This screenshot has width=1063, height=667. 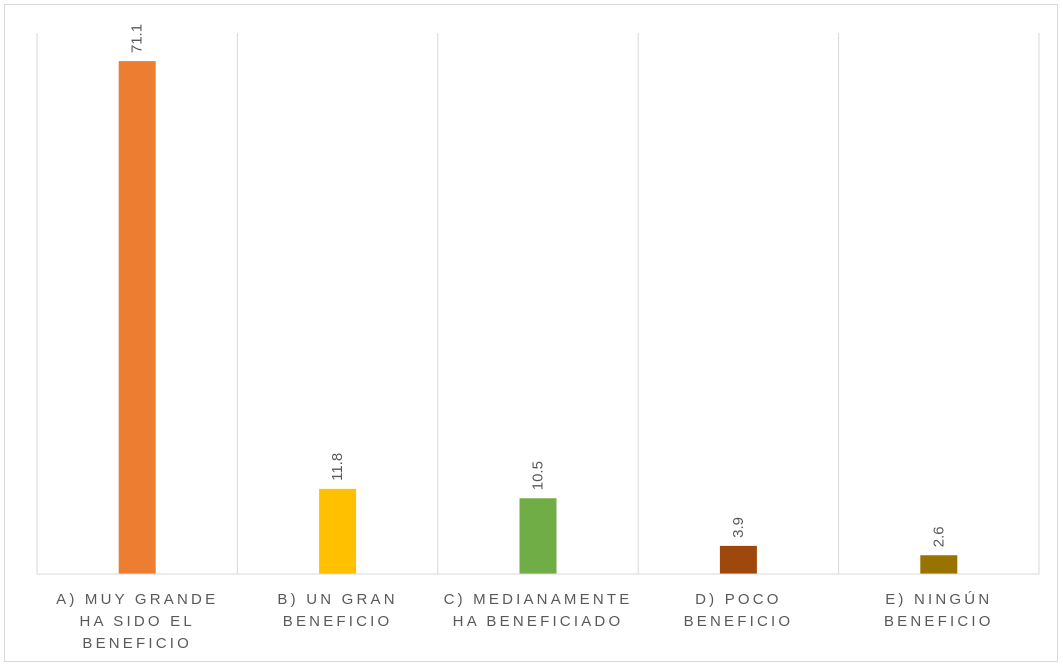 I want to click on data-label: 11.8, so click(x=337, y=467).